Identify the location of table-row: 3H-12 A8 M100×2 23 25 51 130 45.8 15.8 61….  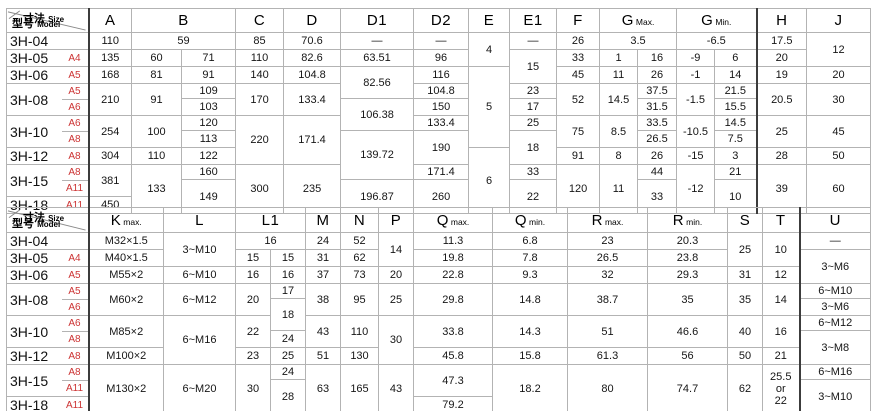
(438, 356).